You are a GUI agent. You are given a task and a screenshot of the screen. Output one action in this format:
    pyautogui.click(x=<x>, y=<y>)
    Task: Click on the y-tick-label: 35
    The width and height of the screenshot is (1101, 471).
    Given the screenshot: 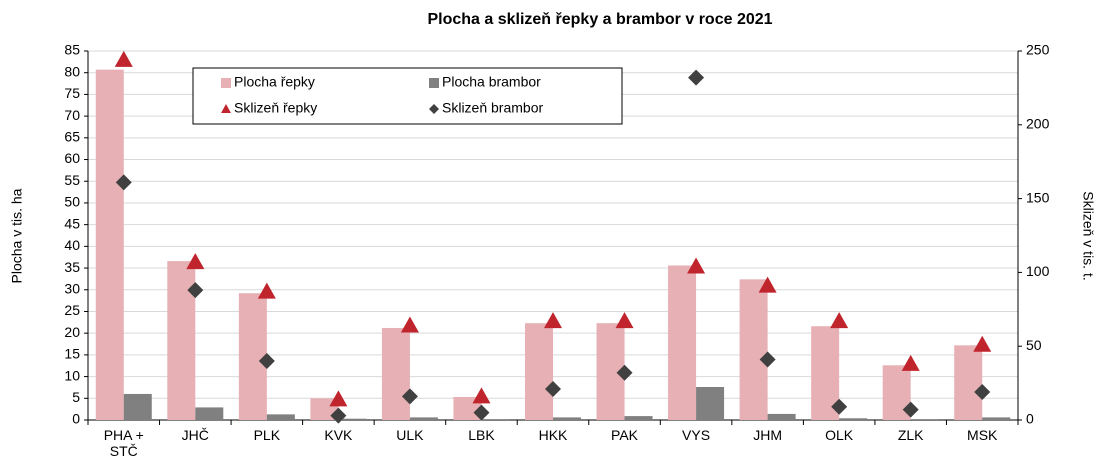 What is the action you would take?
    pyautogui.click(x=72, y=267)
    